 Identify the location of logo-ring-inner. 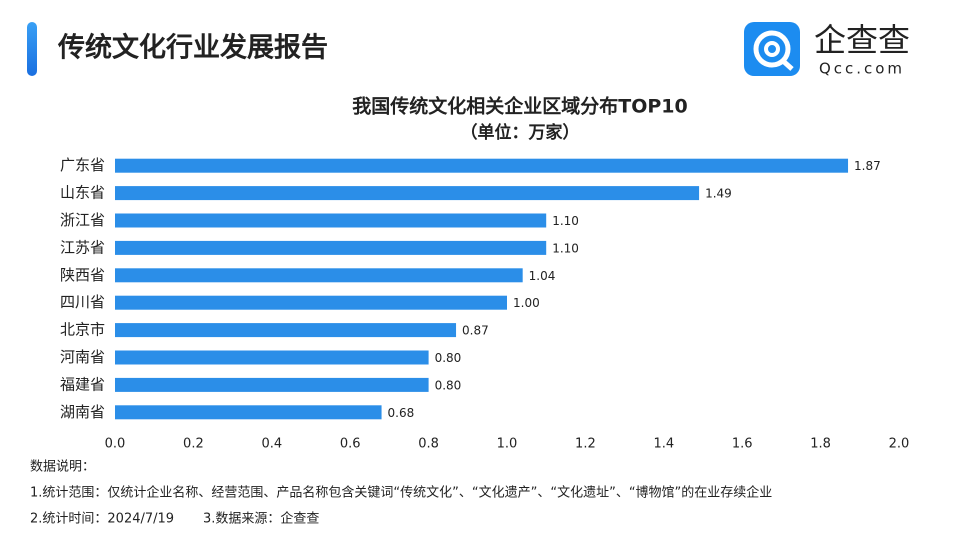
(772, 49).